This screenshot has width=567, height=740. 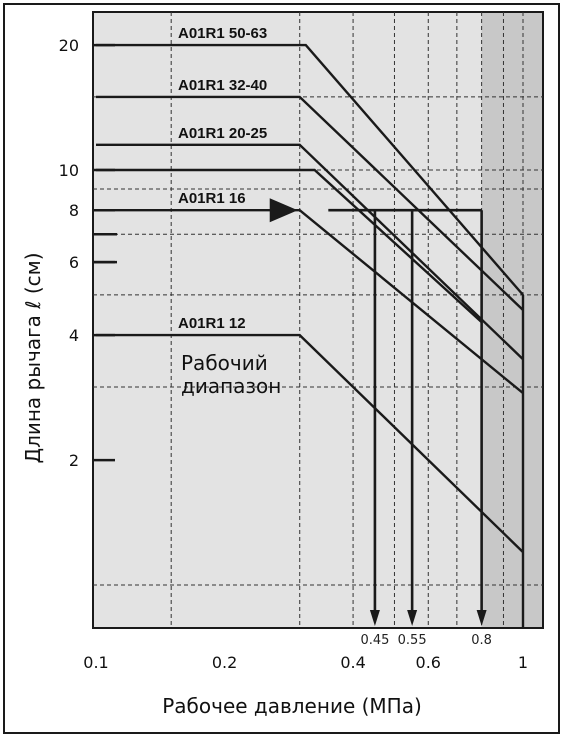 What do you see at coordinates (74, 460) in the screenshot?
I see `y-tick-label: 2` at bounding box center [74, 460].